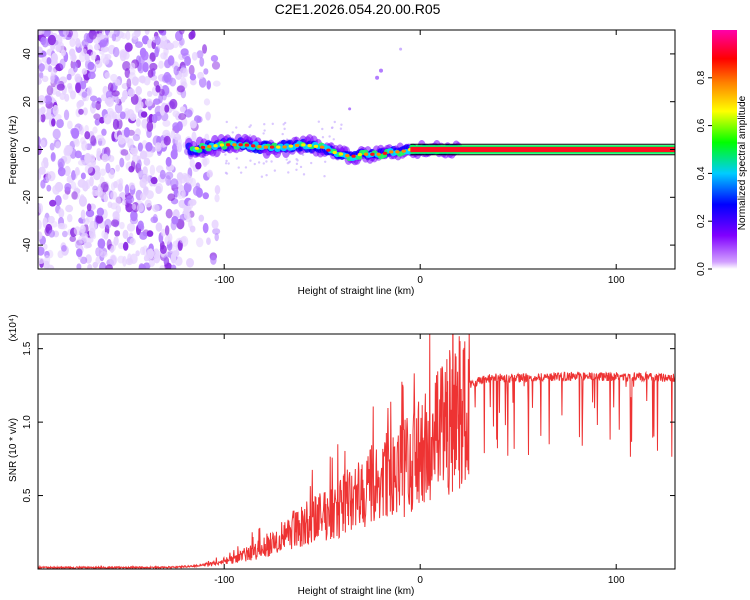 This screenshot has width=750, height=600. I want to click on colorbar-tick-label: 0.8, so click(701, 77).